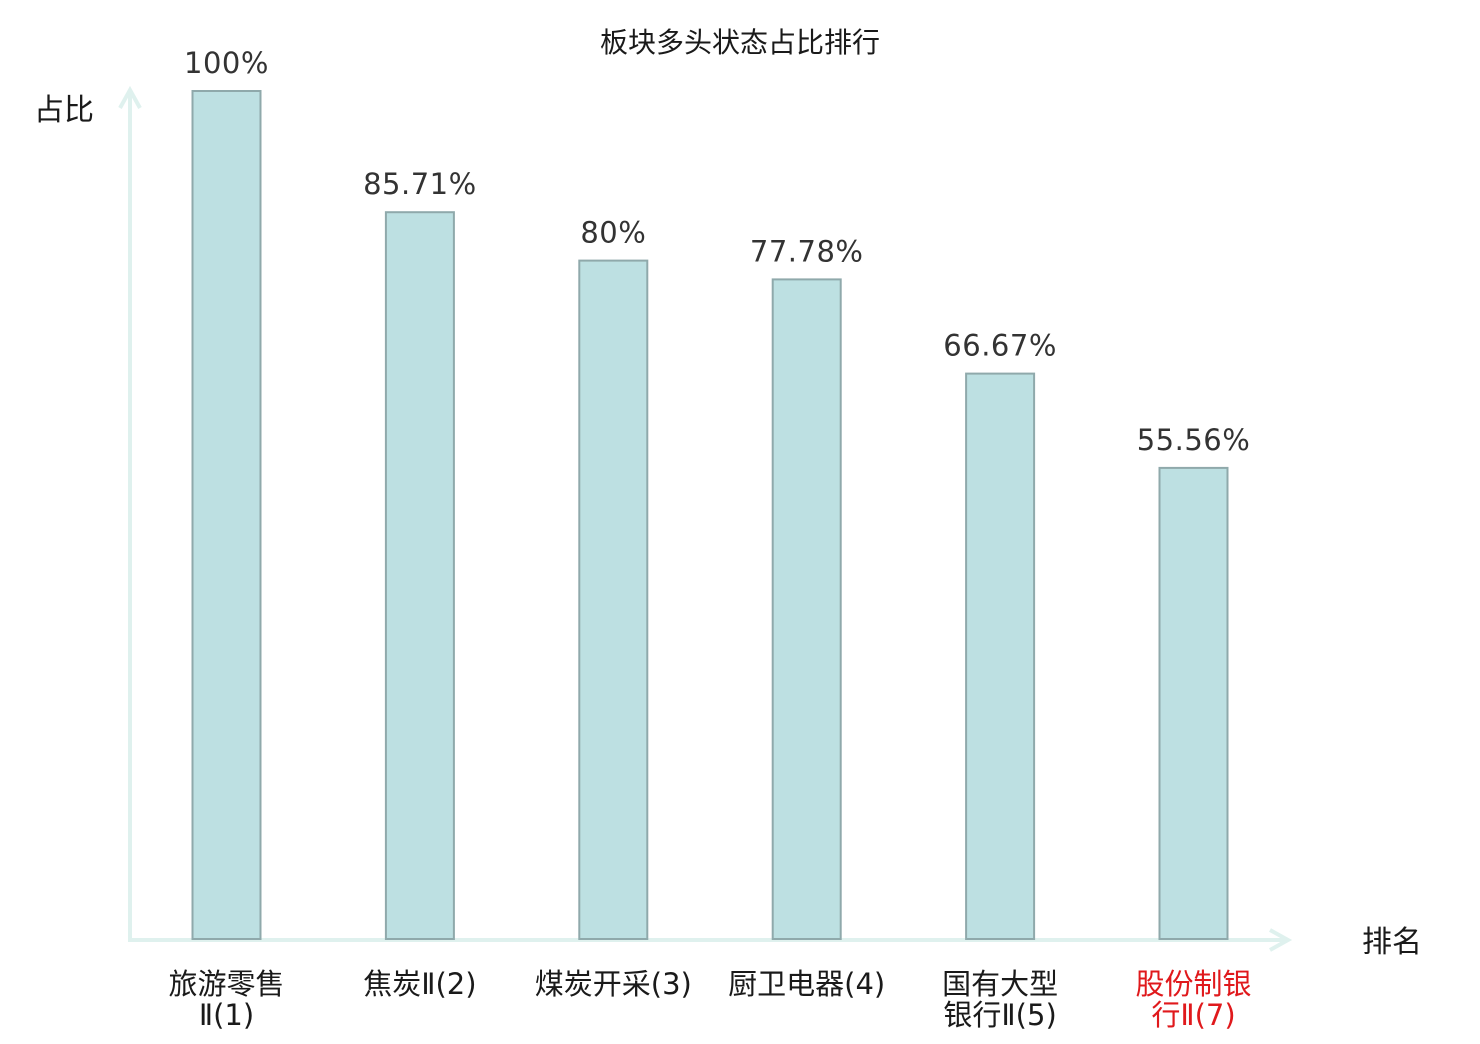  I want to click on category-label: 银行Ⅱ(5), so click(999, 1015).